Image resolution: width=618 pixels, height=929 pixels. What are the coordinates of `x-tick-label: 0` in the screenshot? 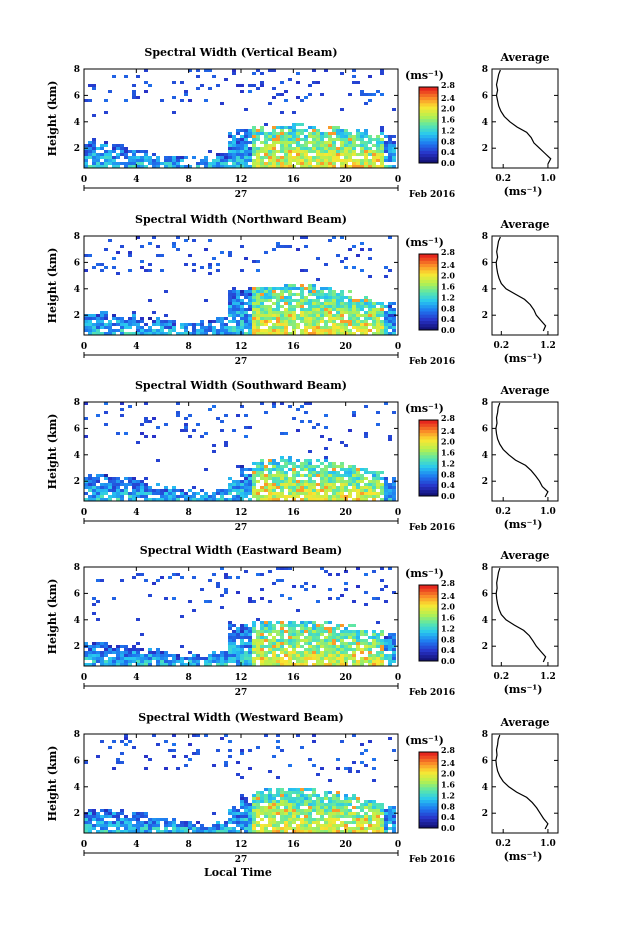 It's located at (398, 845).